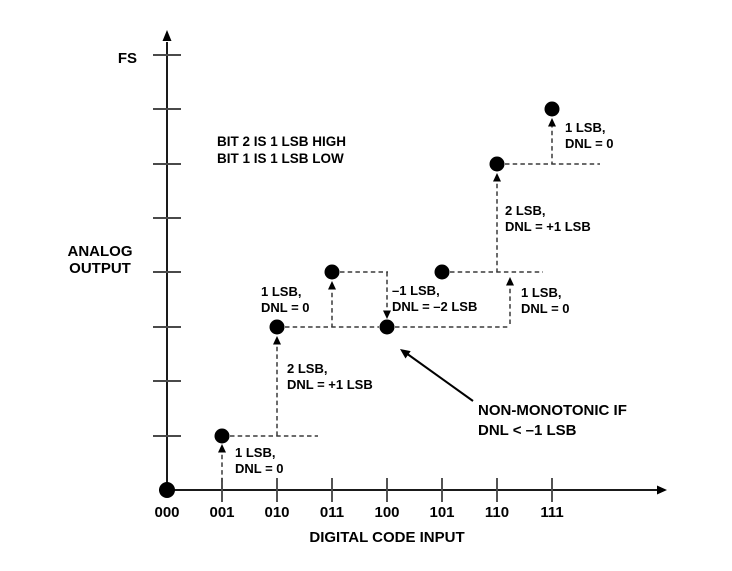 The image size is (732, 571). I want to click on step-annotation-110: 2 LSB, DNL = +1 LSB, so click(548, 218).